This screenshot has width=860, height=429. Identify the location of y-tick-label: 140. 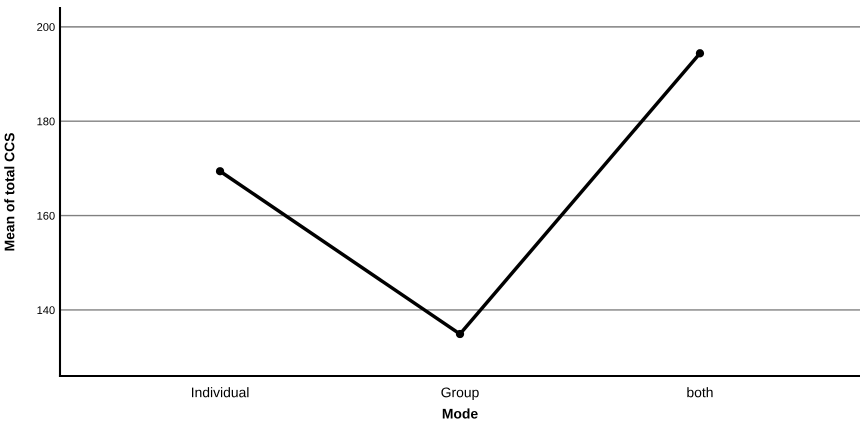
(46, 310).